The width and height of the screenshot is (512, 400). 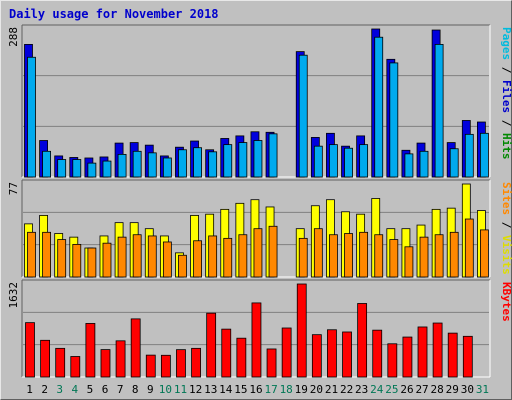 I want to click on x-tick-label: 30, so click(x=467, y=389).